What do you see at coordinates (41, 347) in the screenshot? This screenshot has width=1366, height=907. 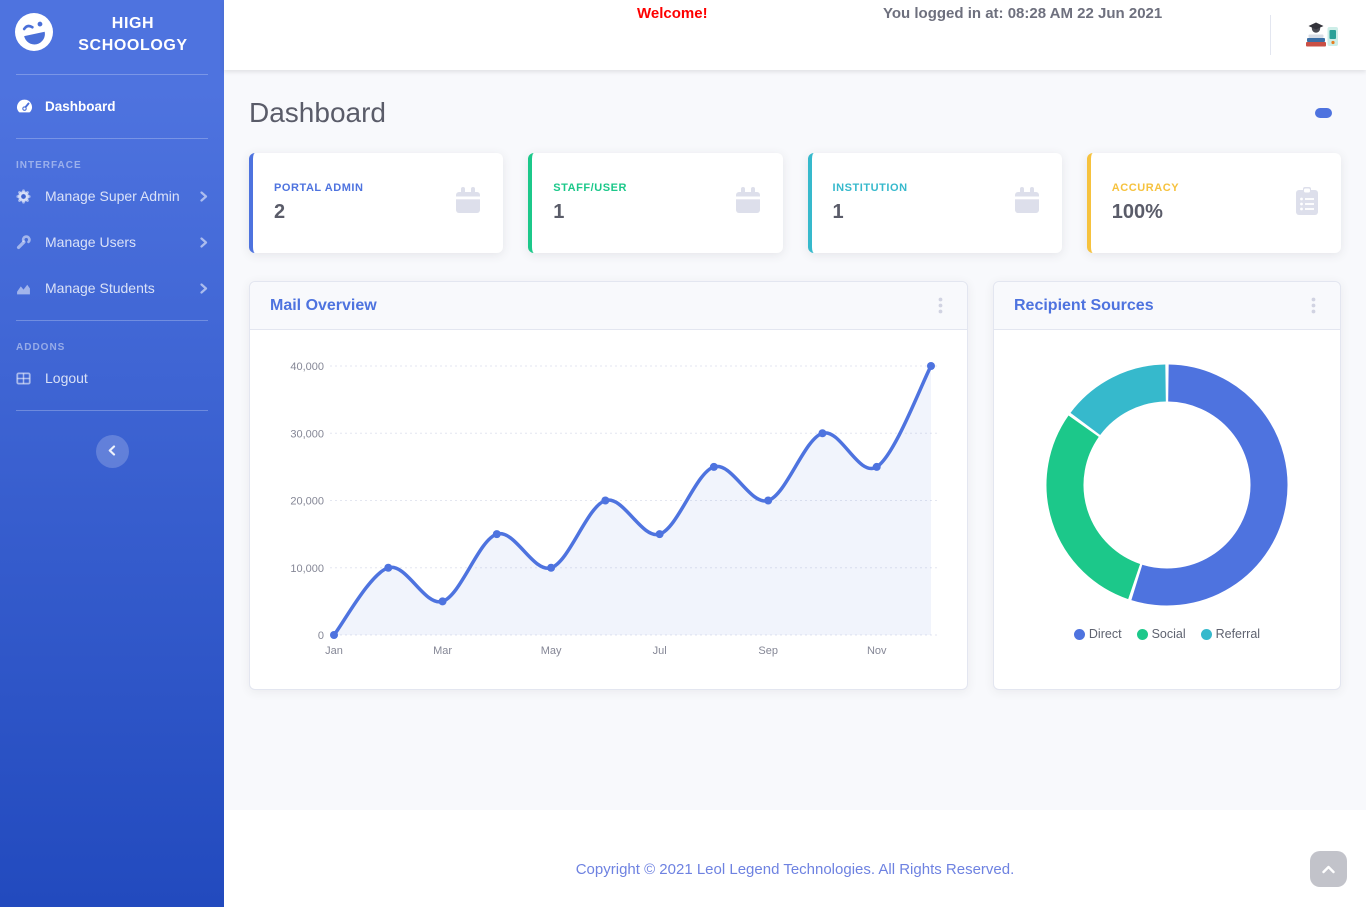 I see `sidebar-section-addons: ADDONS` at bounding box center [41, 347].